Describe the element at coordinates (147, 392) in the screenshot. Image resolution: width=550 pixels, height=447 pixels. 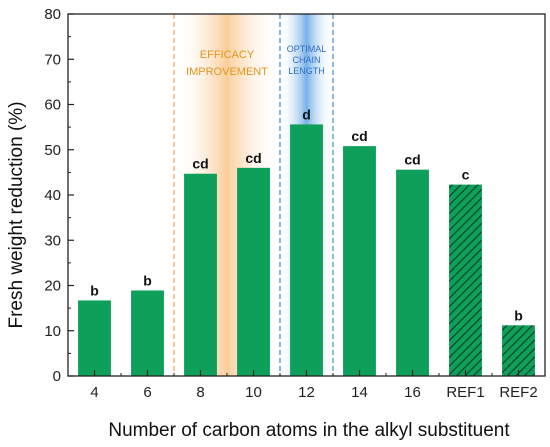
I see `x-tick-label: 6` at that location.